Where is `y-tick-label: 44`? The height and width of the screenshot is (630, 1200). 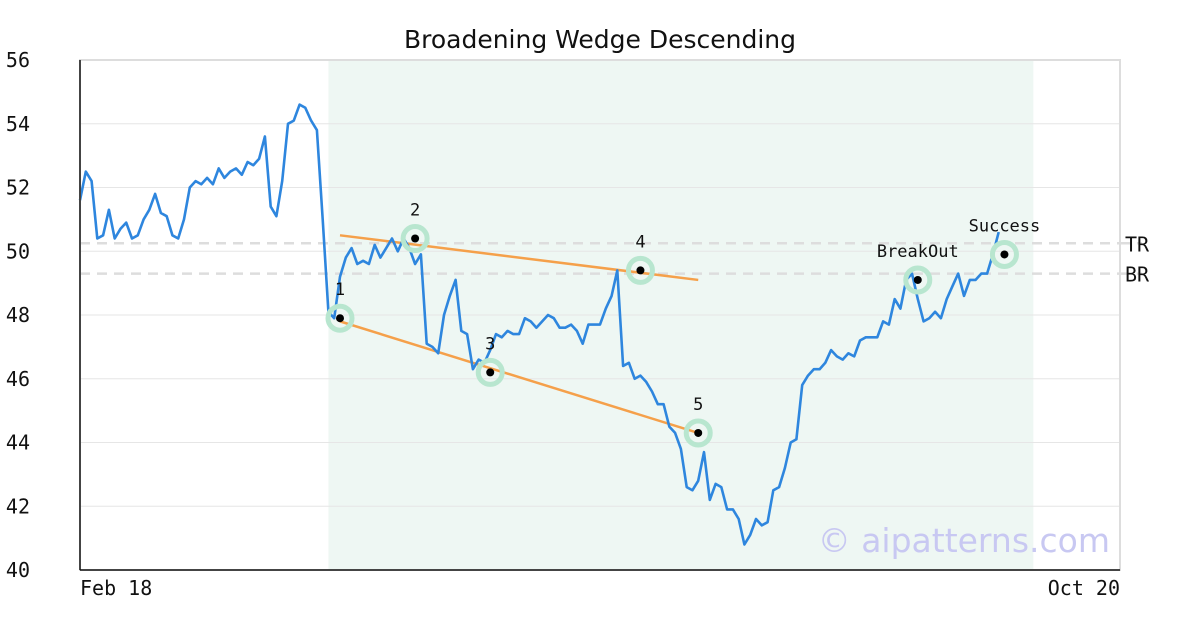
y-tick-label: 44 is located at coordinates (18, 443).